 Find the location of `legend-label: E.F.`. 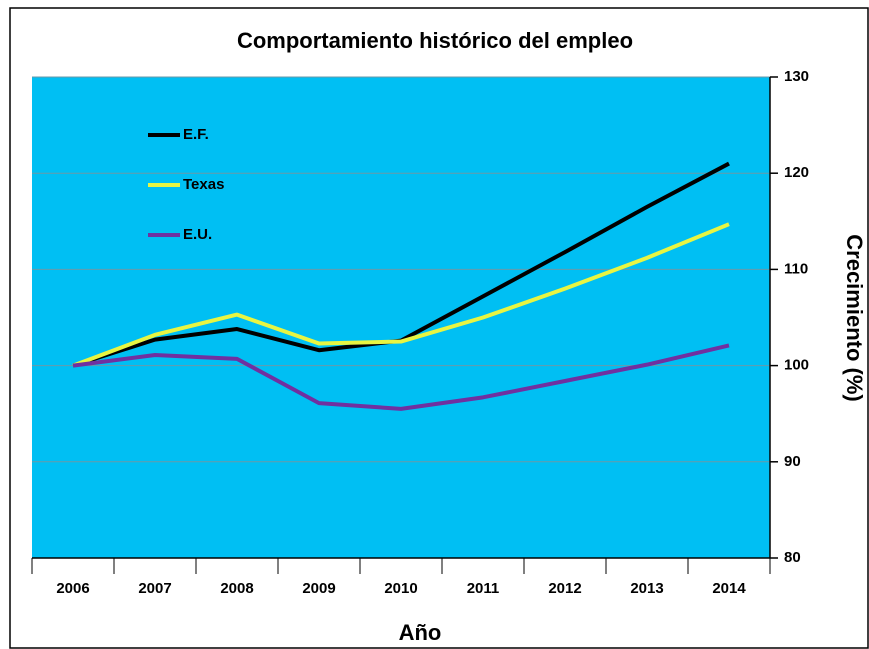

legend-label: E.F. is located at coordinates (196, 134).